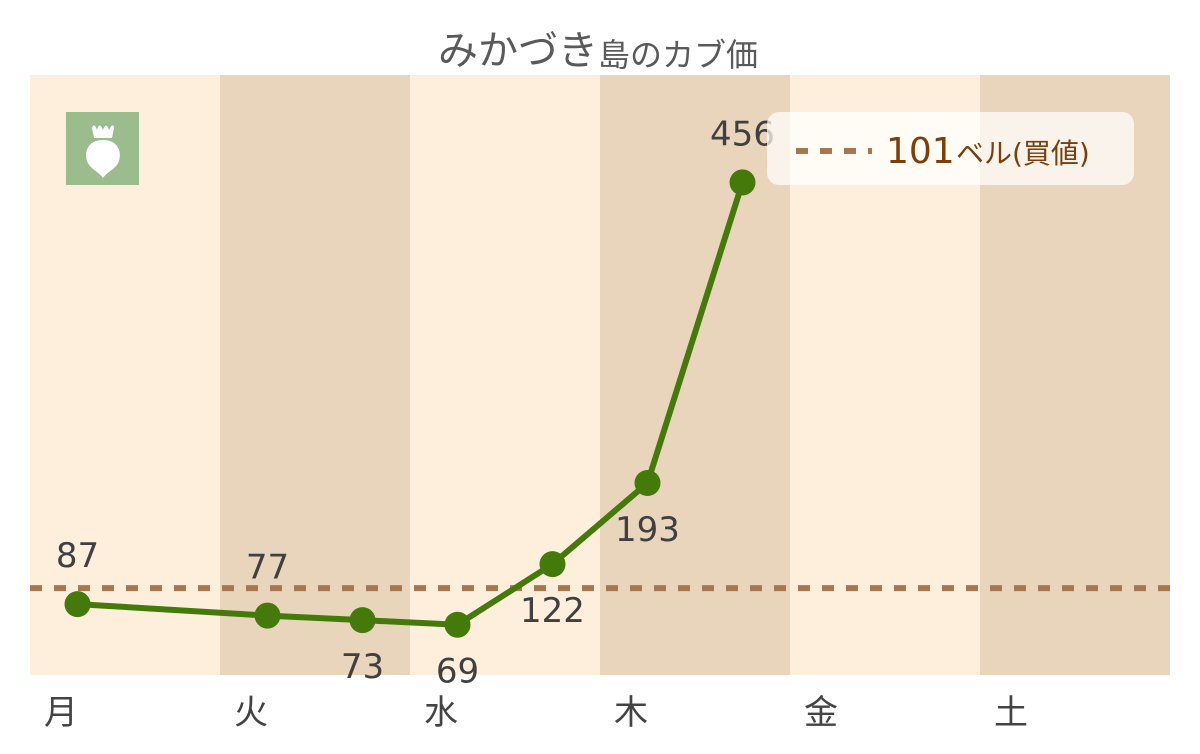 This screenshot has width=1200, height=754. What do you see at coordinates (362, 667) in the screenshot?
I see `data-label: 73` at bounding box center [362, 667].